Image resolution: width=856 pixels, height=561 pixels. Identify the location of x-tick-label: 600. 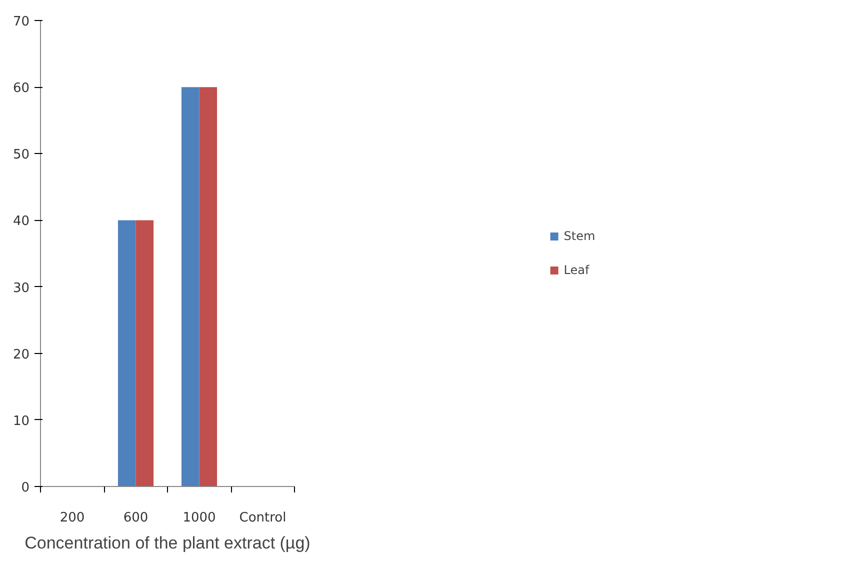
(135, 518).